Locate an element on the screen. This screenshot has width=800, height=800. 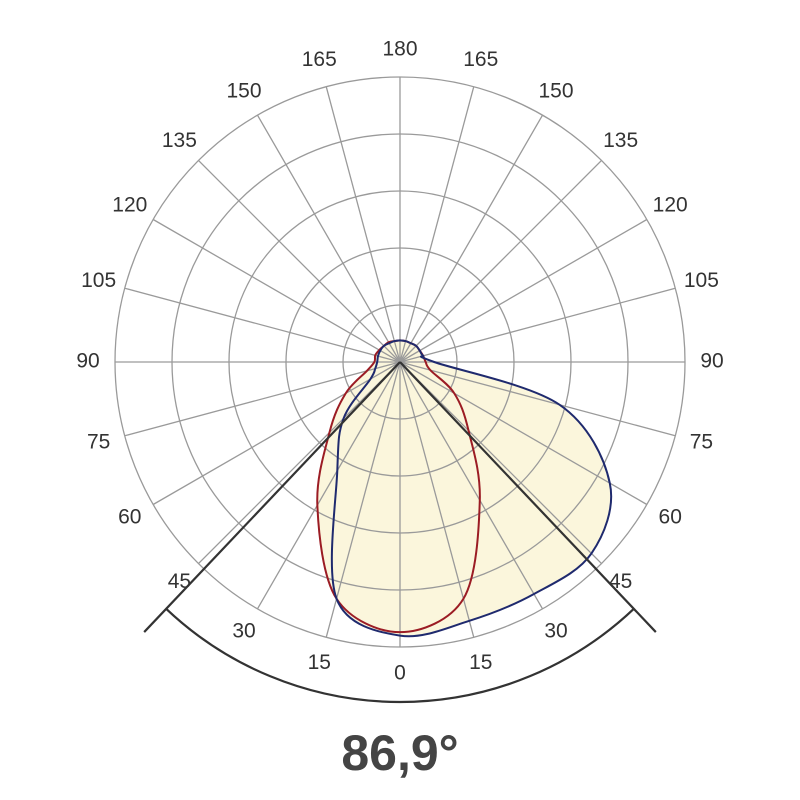
curve-fill is located at coordinates (471, 488).